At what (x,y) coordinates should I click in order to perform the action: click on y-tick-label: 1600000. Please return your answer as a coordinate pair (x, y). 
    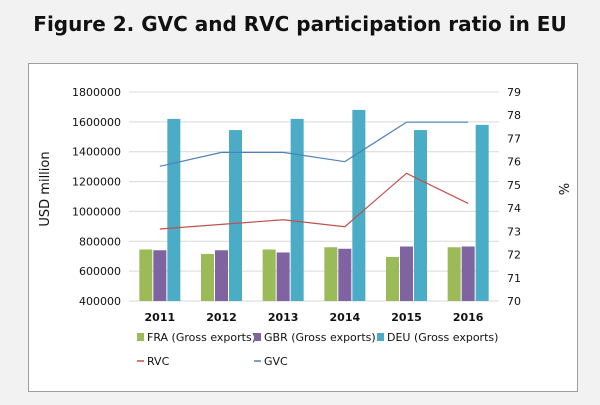
    Looking at the image, I should click on (96, 122).